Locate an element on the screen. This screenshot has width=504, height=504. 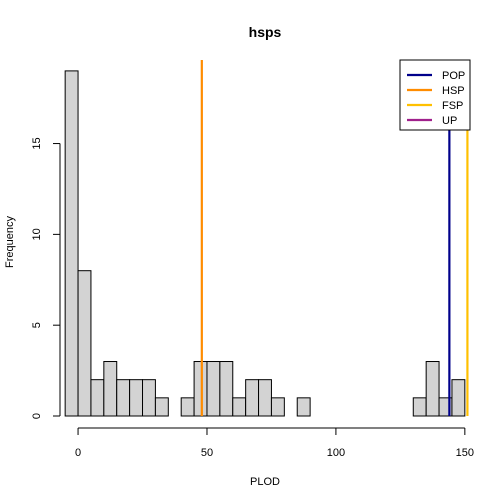
legend-label-pop: POP is located at coordinates (453, 76).